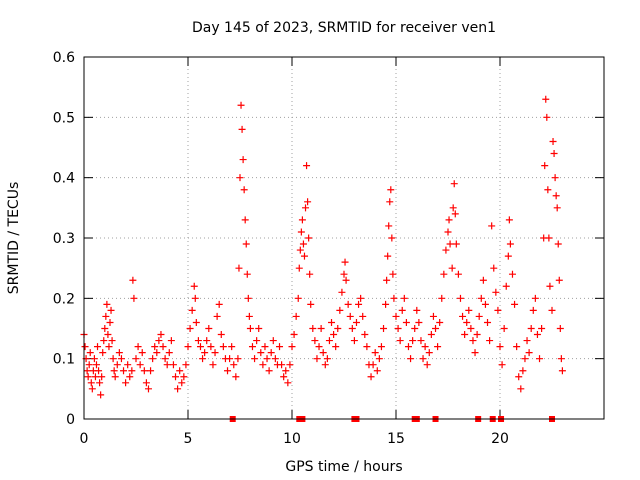 Image resolution: width=640 pixels, height=480 pixels. I want to click on y-tick-label: 0.1, so click(64, 360).